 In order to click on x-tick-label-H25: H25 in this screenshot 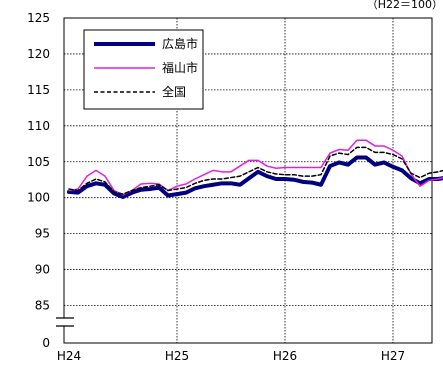, I will do `click(177, 356)`.